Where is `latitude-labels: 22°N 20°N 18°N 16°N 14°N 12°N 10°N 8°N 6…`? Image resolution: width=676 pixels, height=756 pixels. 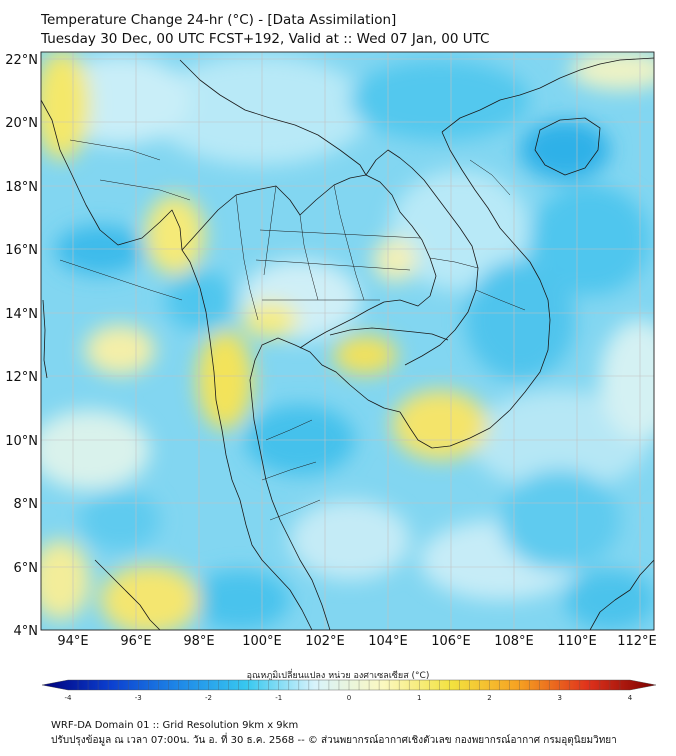 latitude-labels: 22°N 20°N 18°N 16°N 14°N 12°N 10°N 8°N 6… is located at coordinates (21, 346).